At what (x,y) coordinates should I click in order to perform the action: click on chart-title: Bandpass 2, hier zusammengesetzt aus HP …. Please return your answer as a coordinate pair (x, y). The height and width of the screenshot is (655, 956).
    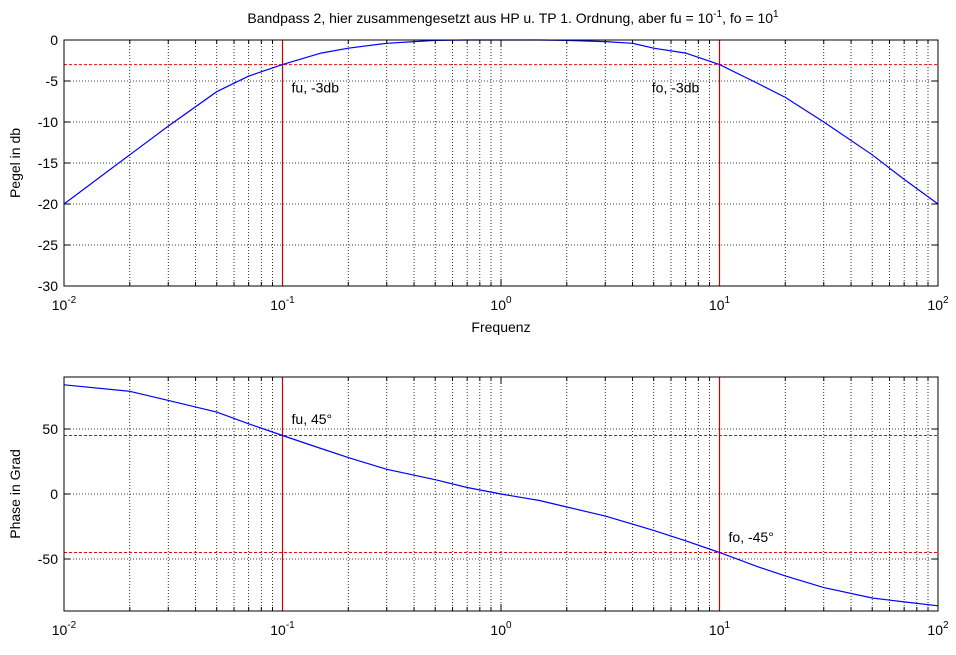
    Looking at the image, I should click on (513, 17).